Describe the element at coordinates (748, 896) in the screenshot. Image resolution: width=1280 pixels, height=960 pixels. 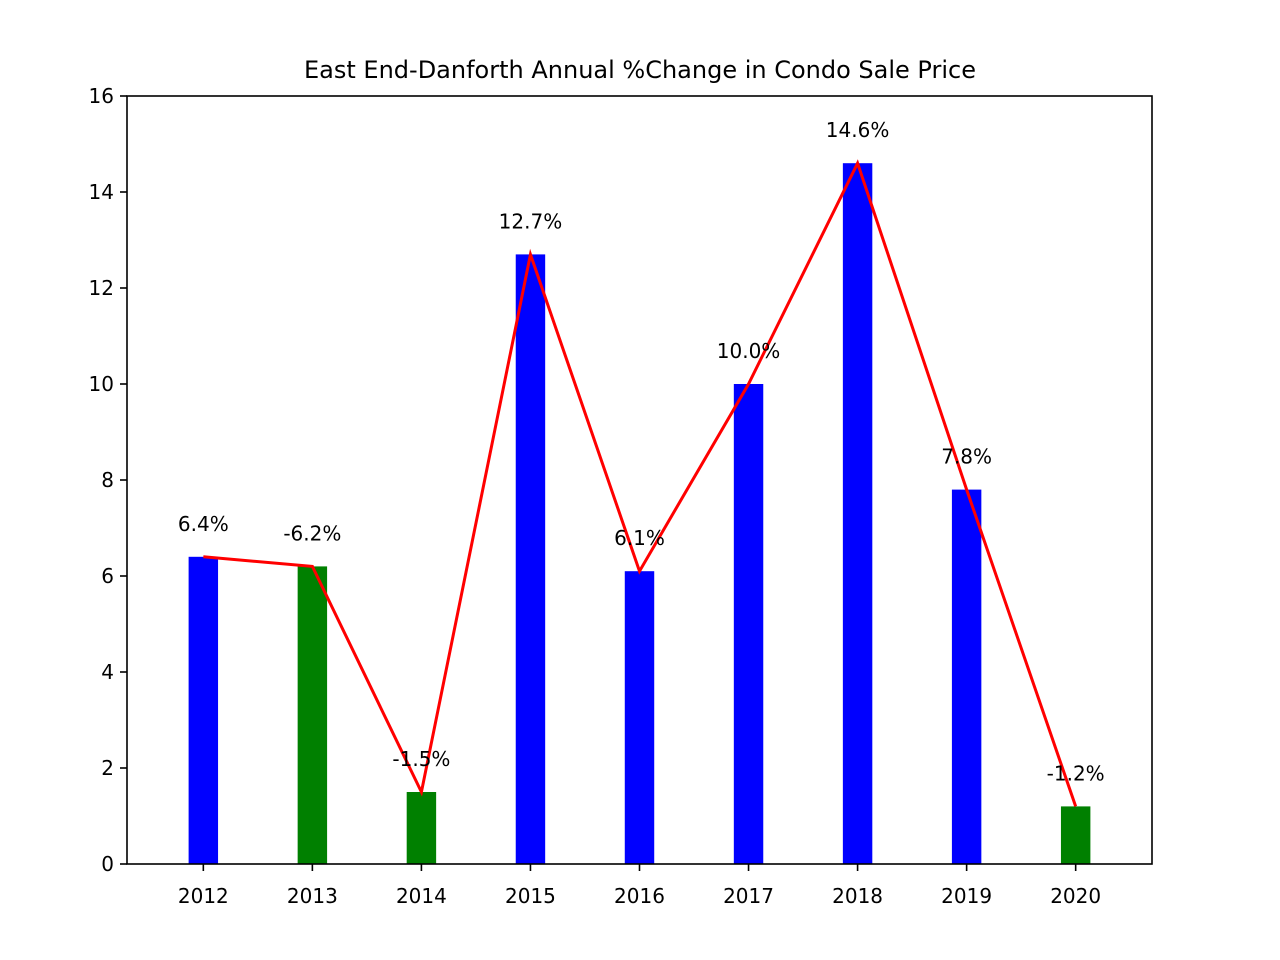
I see `x-tick-label-2017: 2017` at that location.